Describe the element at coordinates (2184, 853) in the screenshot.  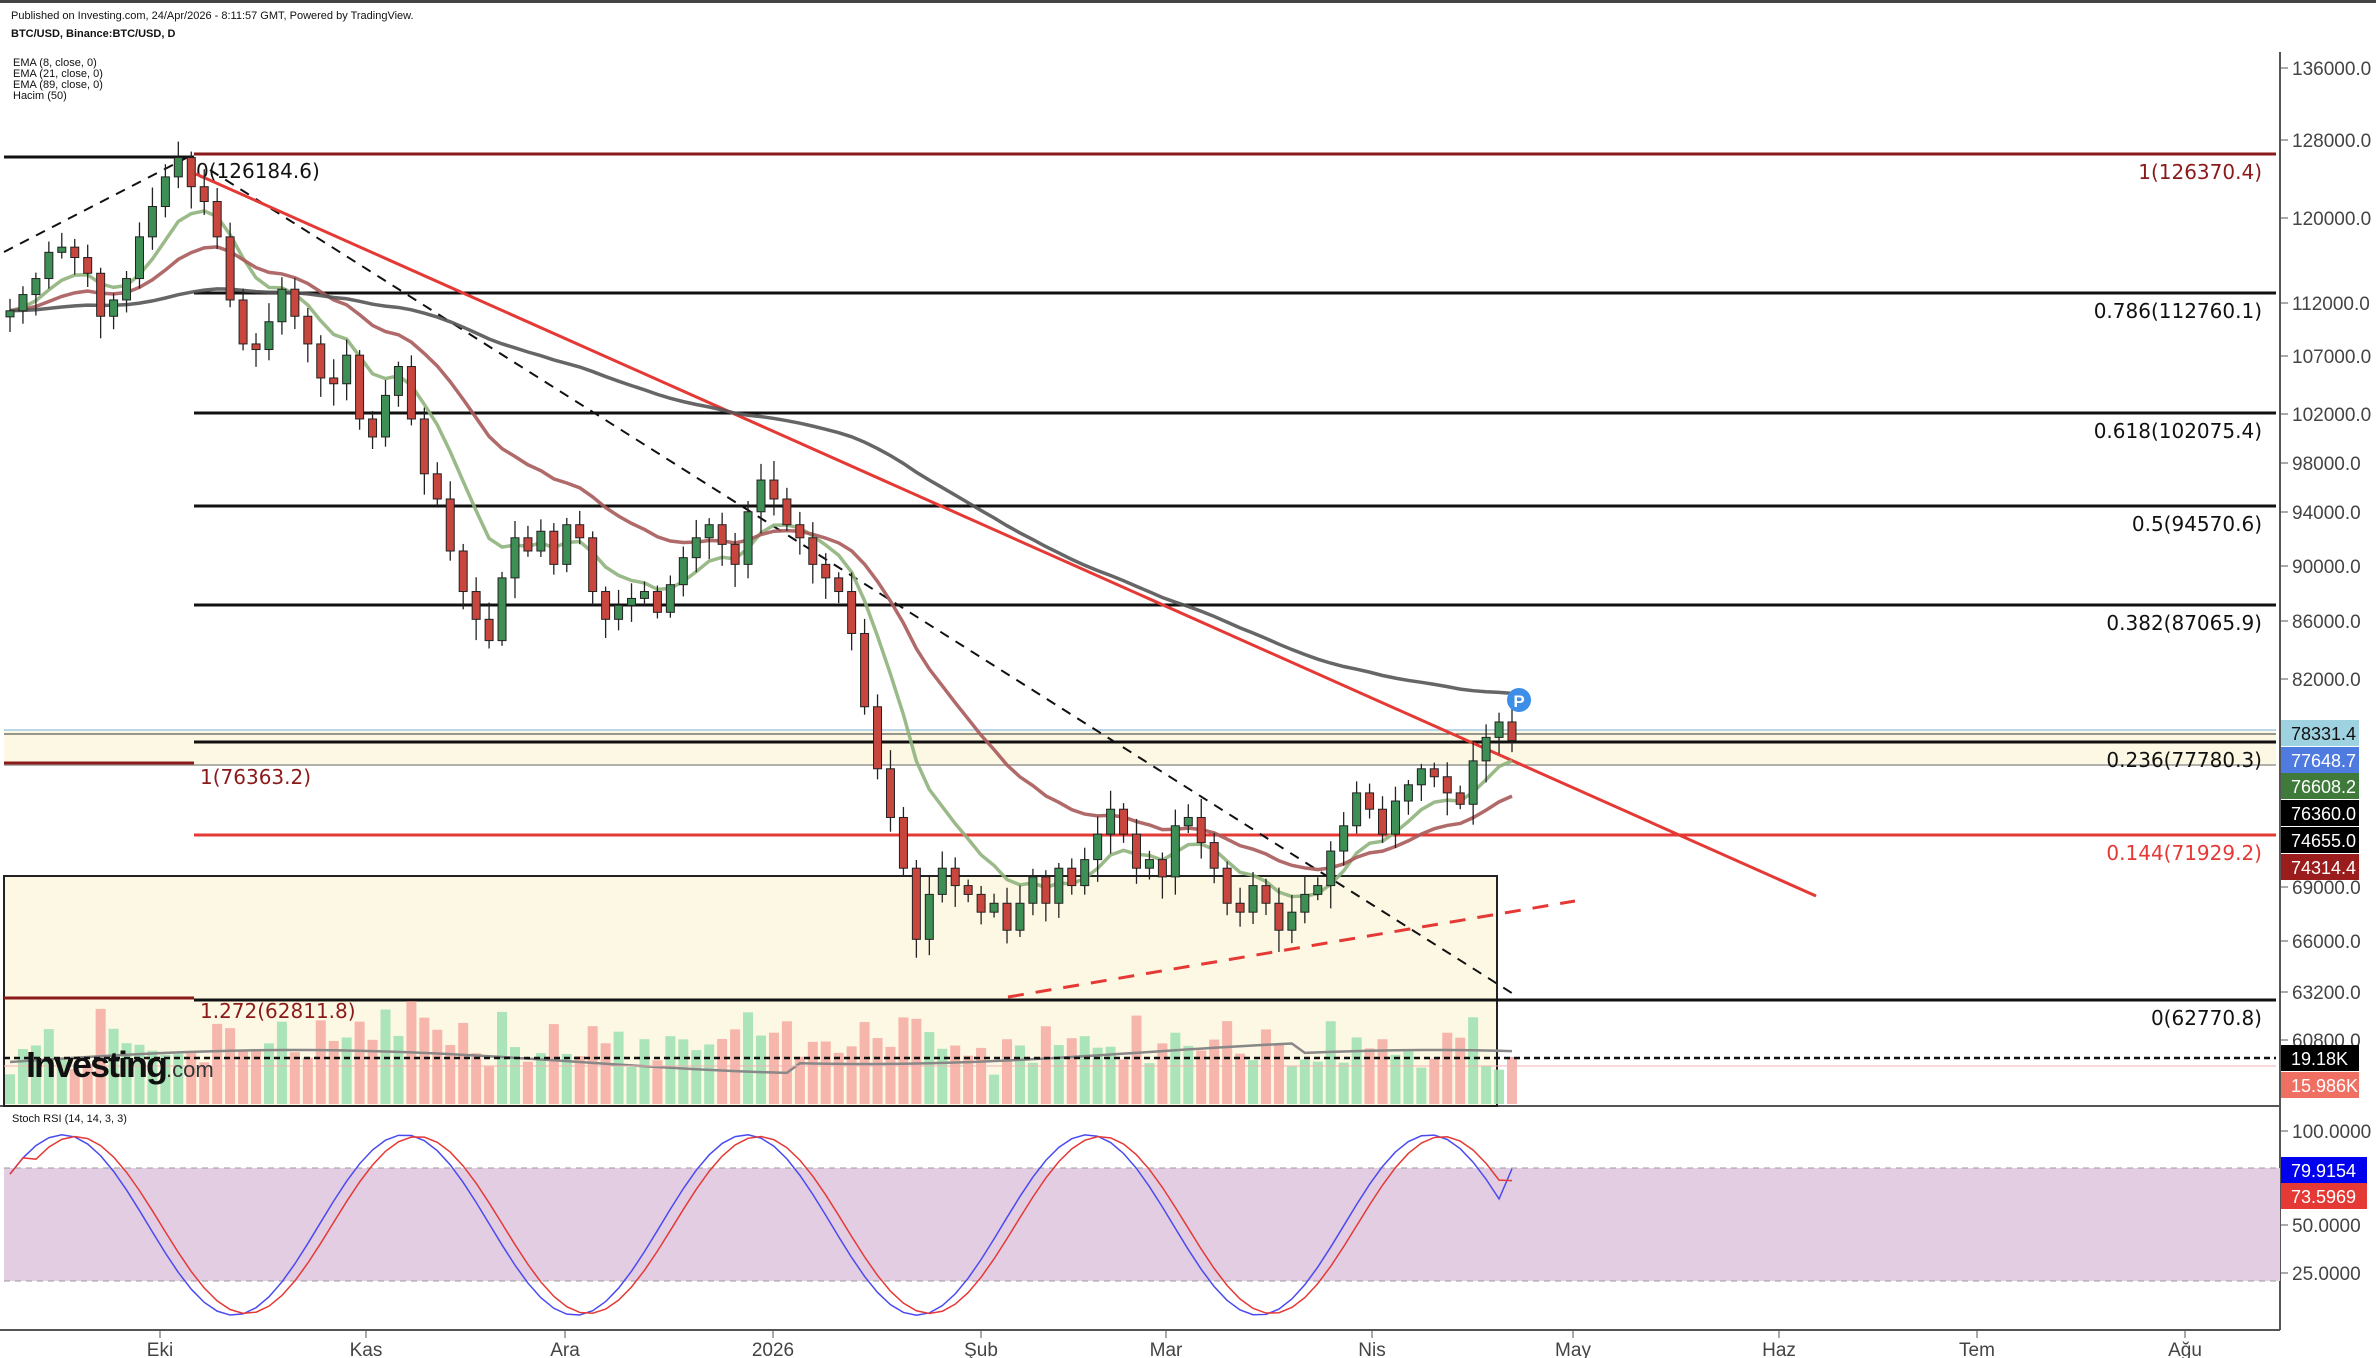
I see `svg-text: 0.144(71929.2)` at that location.